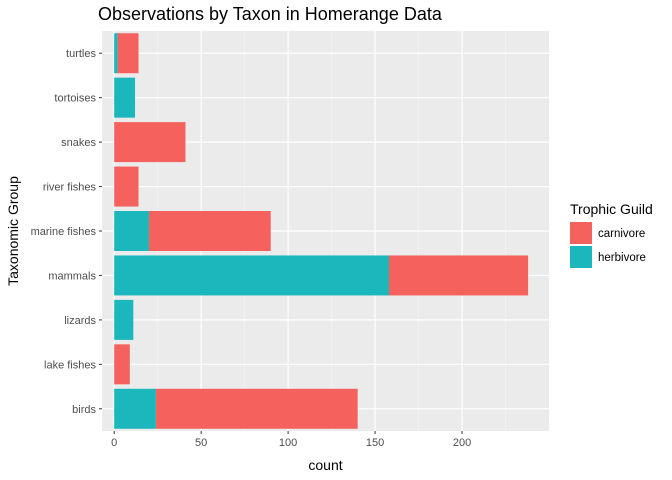 Image resolution: width=672 pixels, height=480 pixels. I want to click on x-tick-label: 150, so click(375, 443).